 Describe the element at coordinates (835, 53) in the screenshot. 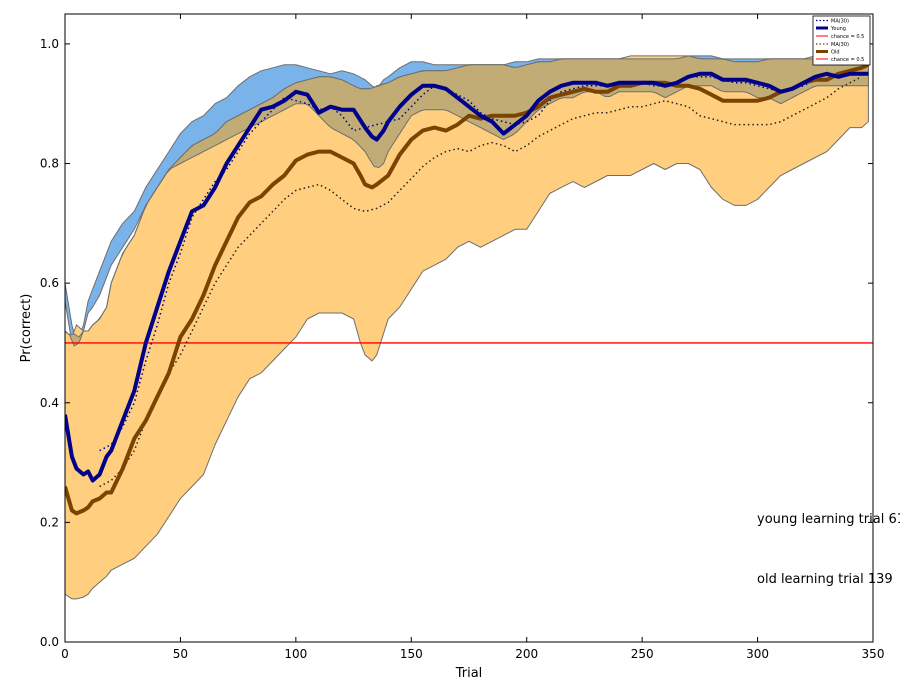

I see `legend-label-old: Old` at that location.